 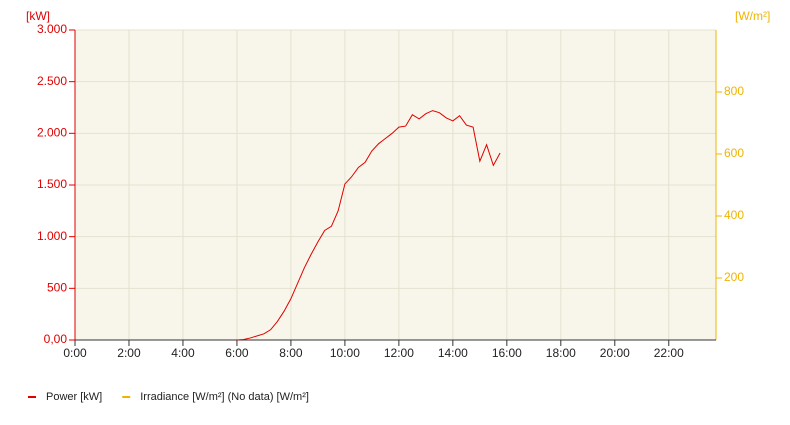 I want to click on y-tick-label: 1.000, so click(x=52, y=236).